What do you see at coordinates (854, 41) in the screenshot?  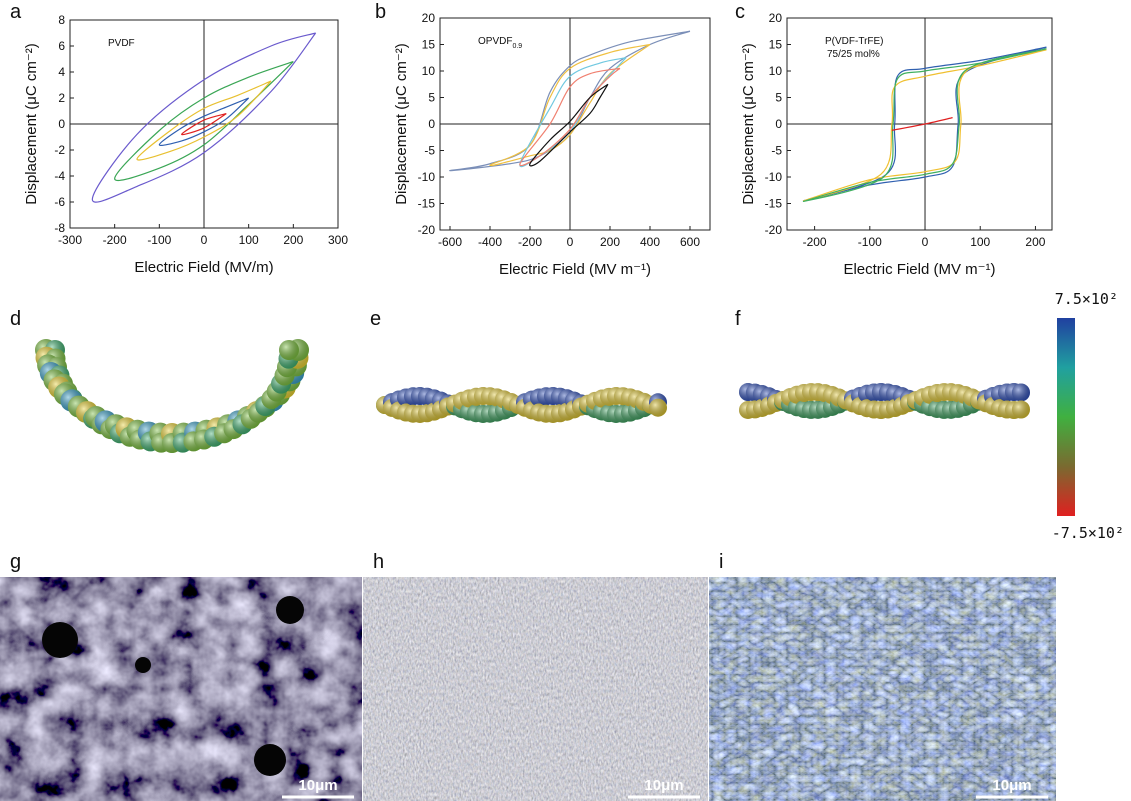 I see `annotation-part: P(VDF-TrFE)` at bounding box center [854, 41].